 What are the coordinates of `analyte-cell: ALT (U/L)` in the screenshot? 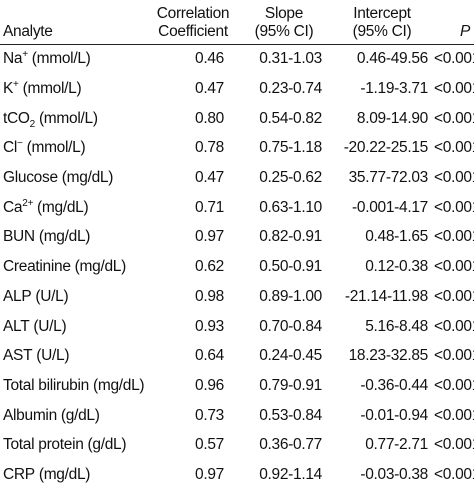 It's located at (75, 327).